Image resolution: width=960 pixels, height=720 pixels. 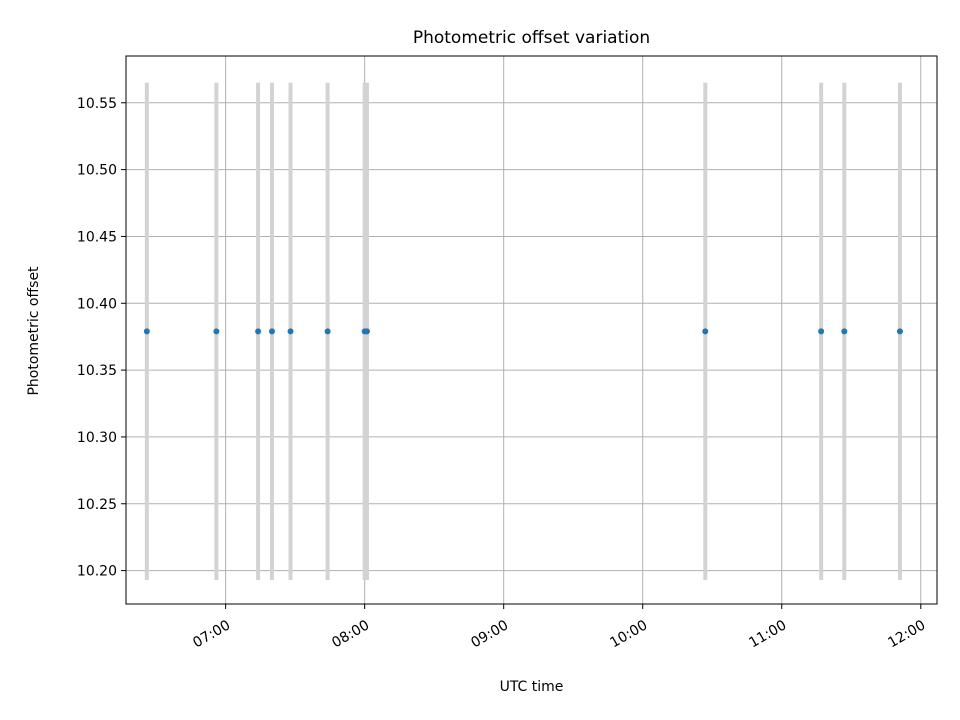 What do you see at coordinates (531, 38) in the screenshot?
I see `chart-title: Photometric offset variation` at bounding box center [531, 38].